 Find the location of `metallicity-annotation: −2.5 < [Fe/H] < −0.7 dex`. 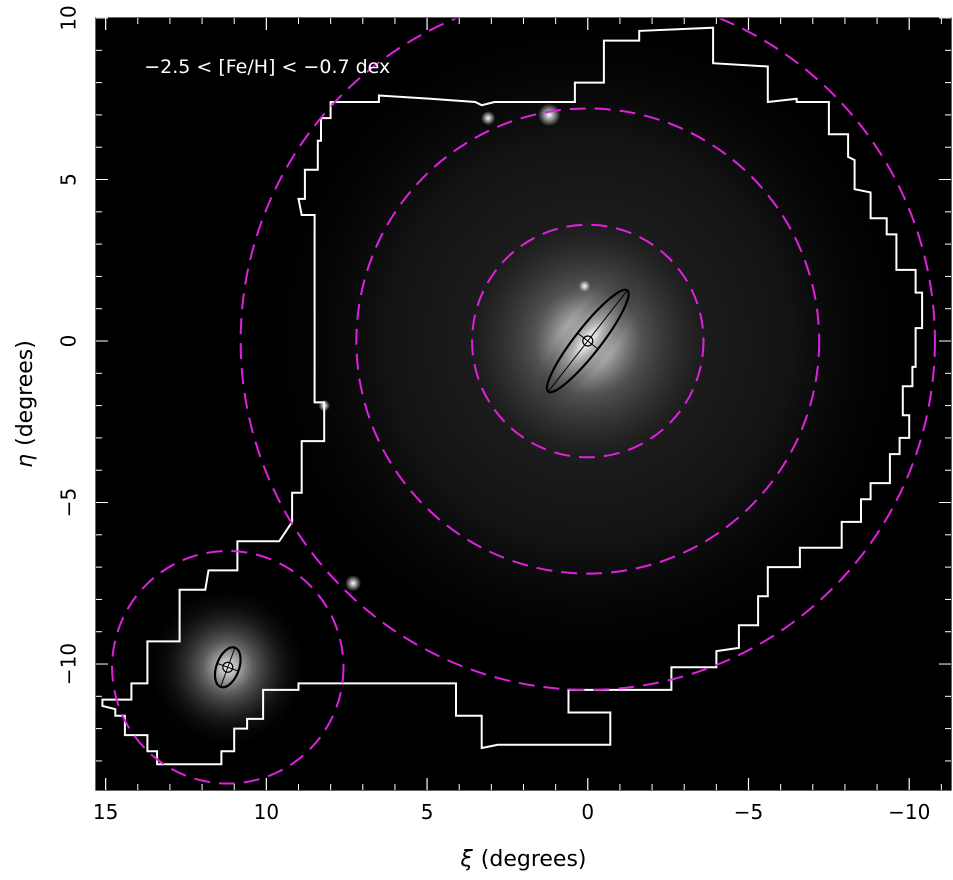

metallicity-annotation: −2.5 < [Fe/H] < −0.7 dex is located at coordinates (267, 67).